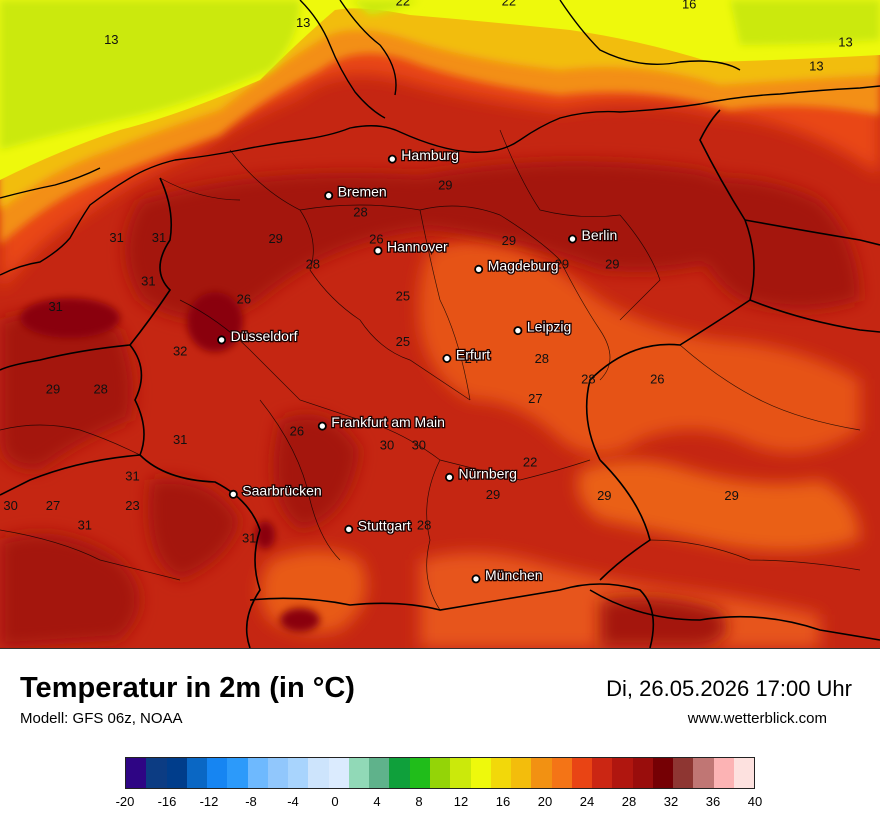 This screenshot has height=830, width=880. What do you see at coordinates (167, 801) in the screenshot?
I see `legend-tick-label: -16` at bounding box center [167, 801].